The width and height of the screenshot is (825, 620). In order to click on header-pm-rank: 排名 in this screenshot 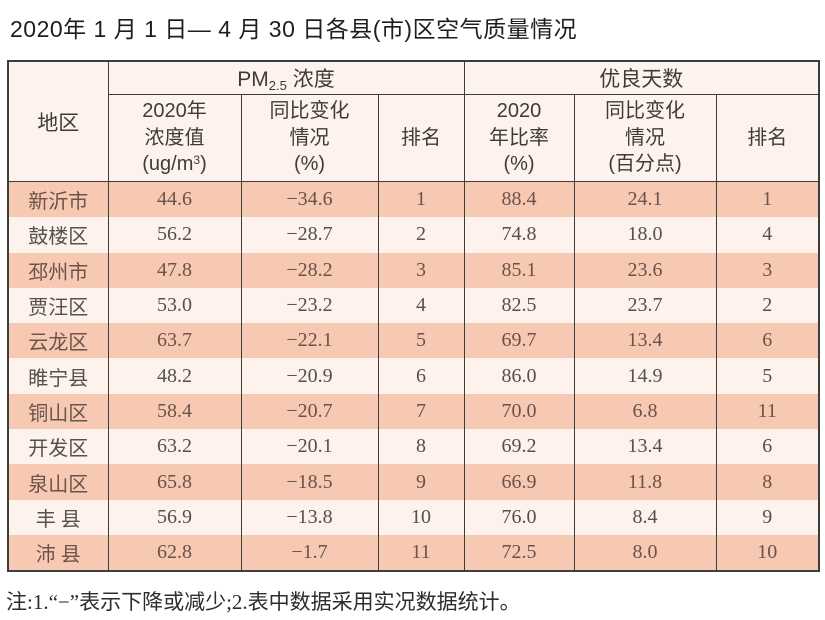, I will do `click(421, 138)`.